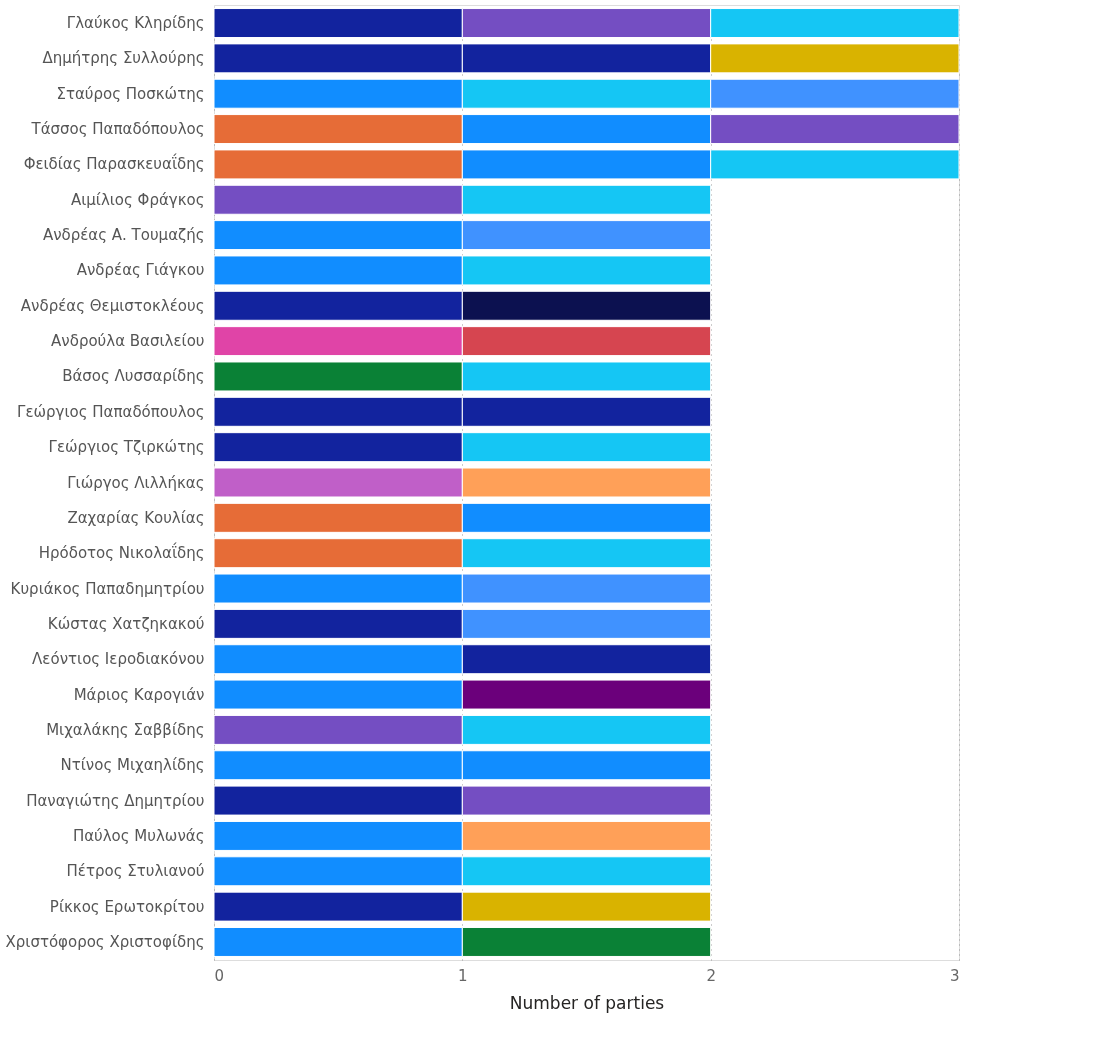 This screenshot has height=1037, width=1117. I want to click on y-tick-label: Ανδρούλα Βασιλείου, so click(128, 341).